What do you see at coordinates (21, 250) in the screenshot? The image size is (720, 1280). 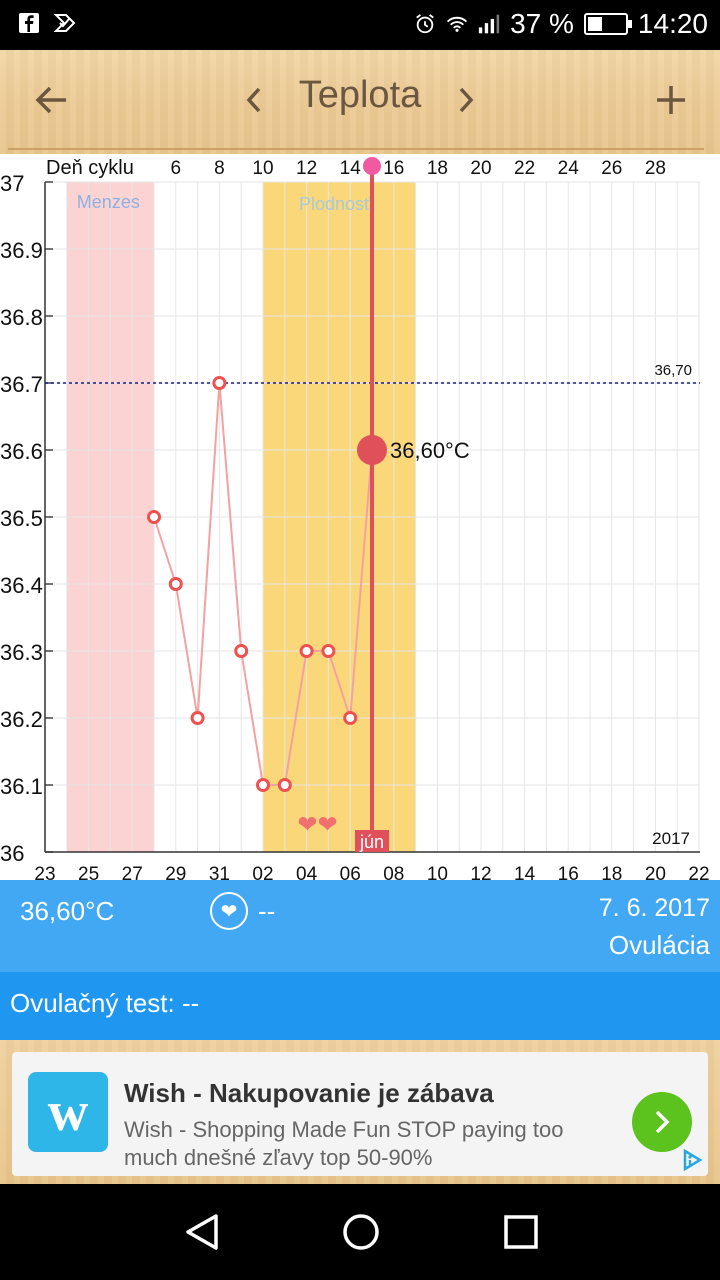 I see `y-tick-label: 36.9` at bounding box center [21, 250].